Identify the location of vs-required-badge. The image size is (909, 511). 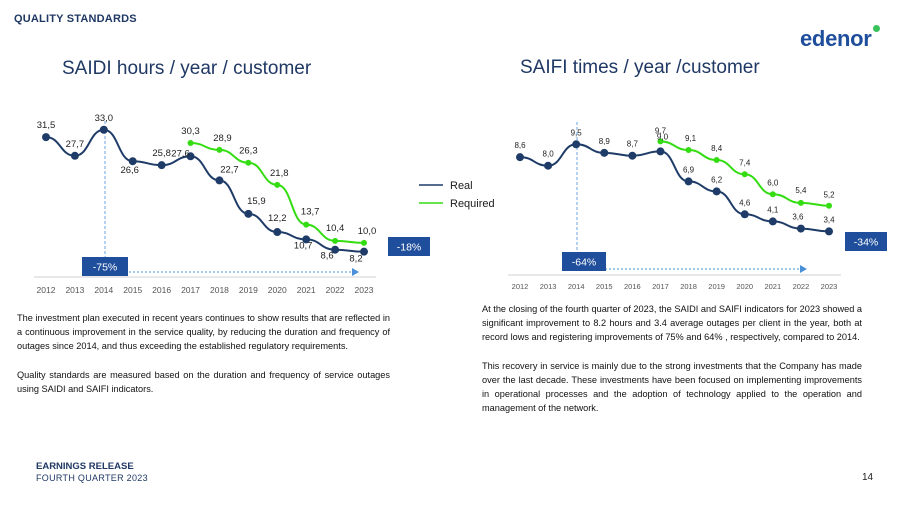
(866, 241).